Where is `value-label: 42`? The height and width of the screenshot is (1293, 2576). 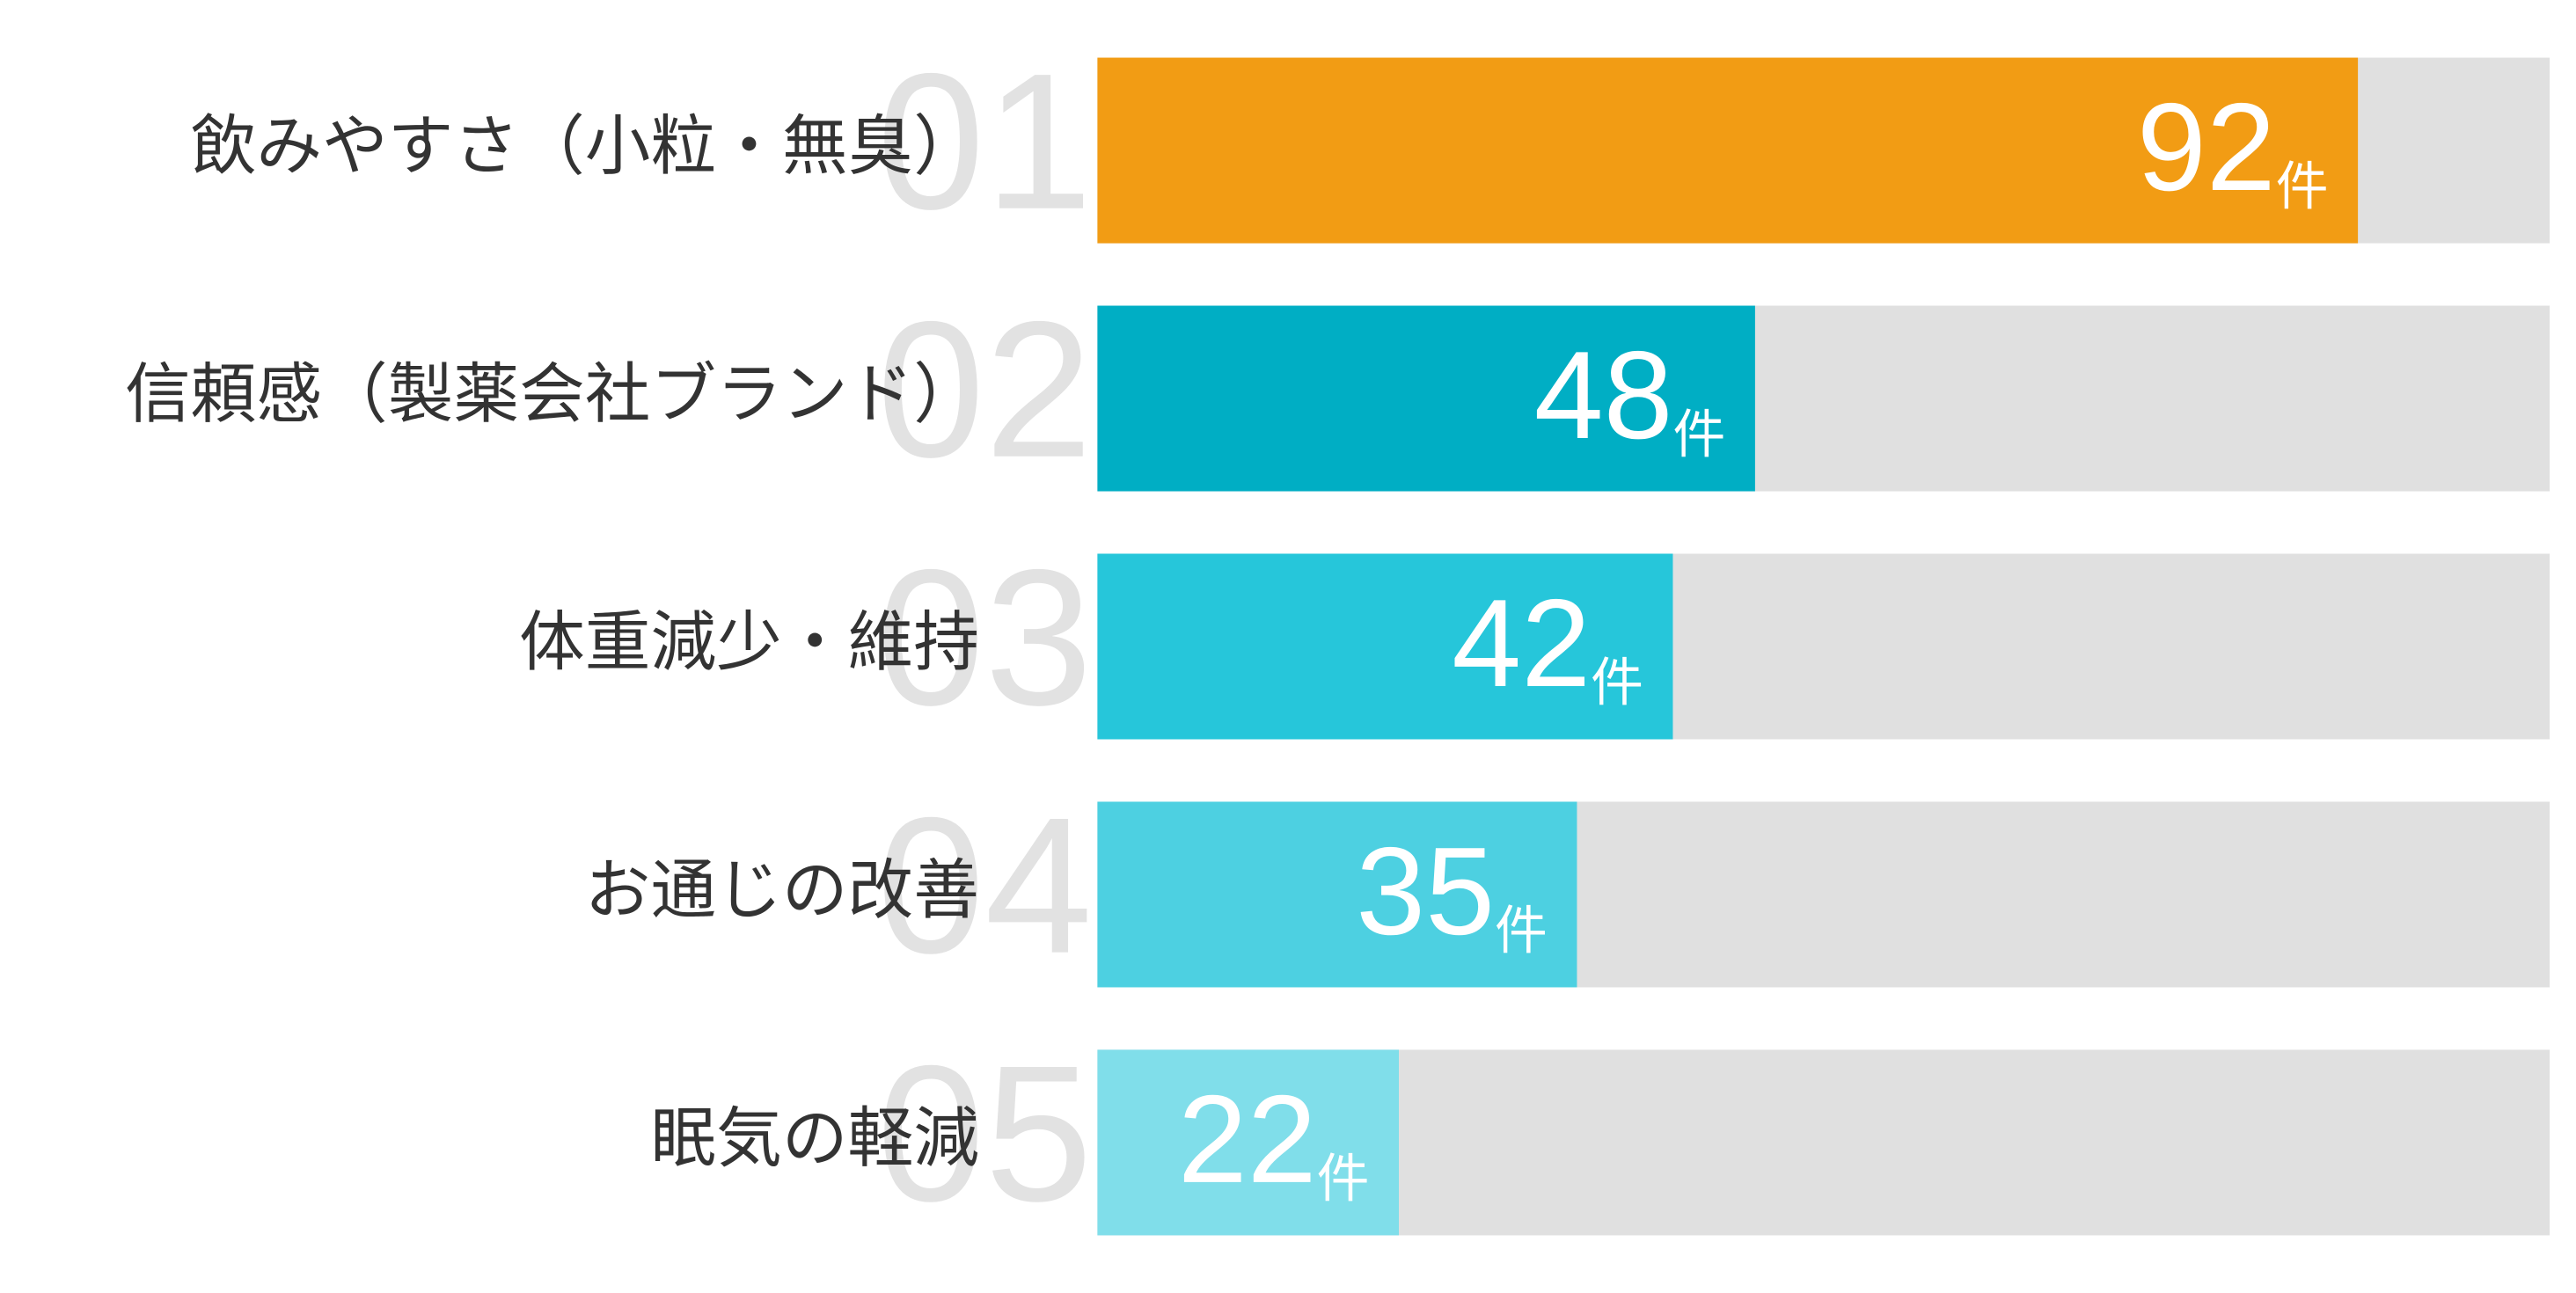 value-label: 42 is located at coordinates (1521, 643).